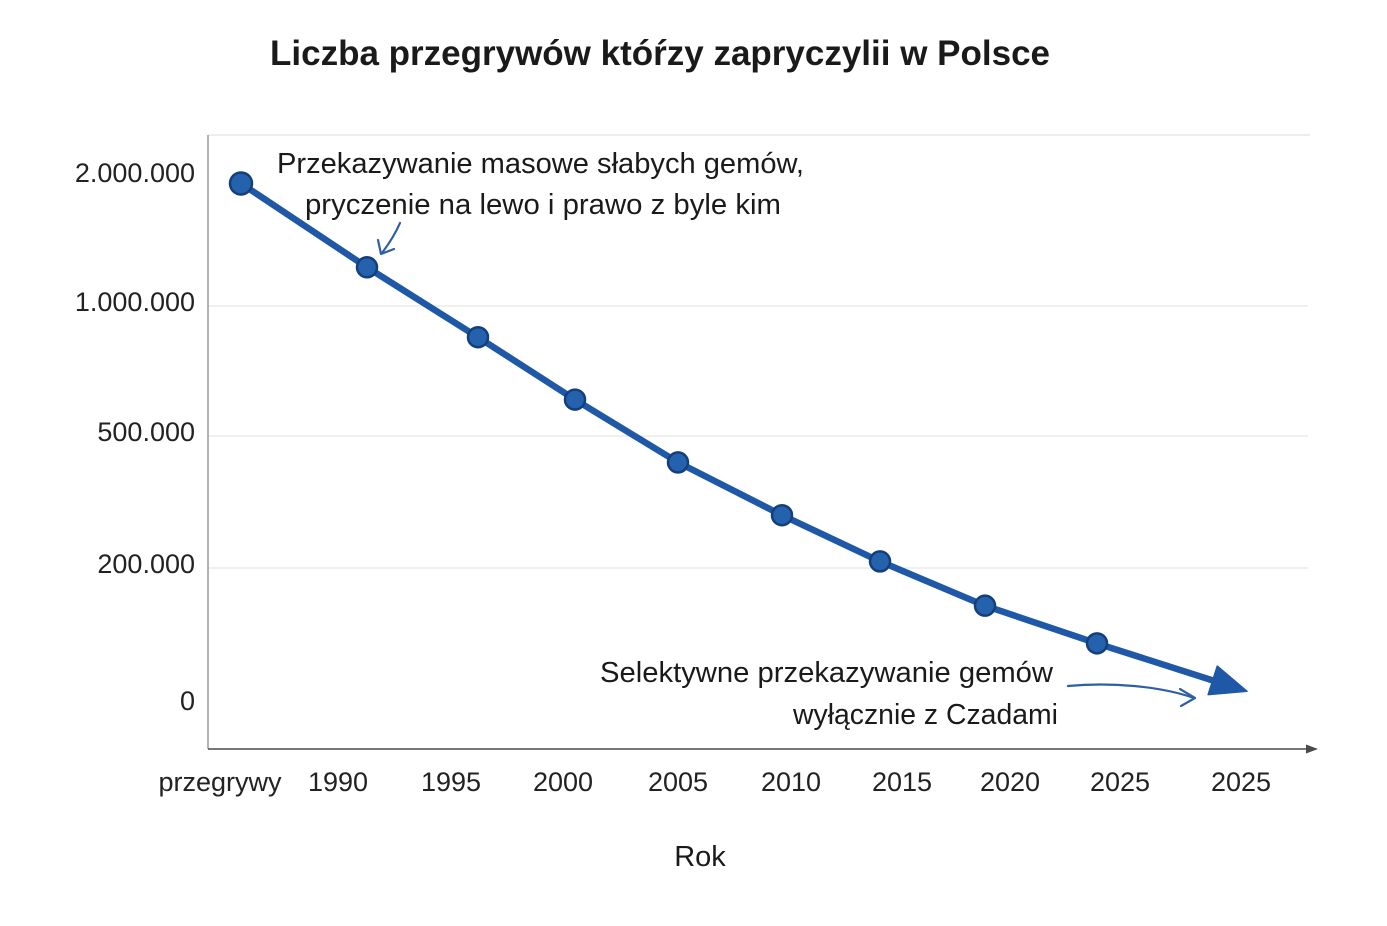 Image resolution: width=1387 pixels, height=926 pixels. I want to click on x-tick-label: 2010, so click(791, 782).